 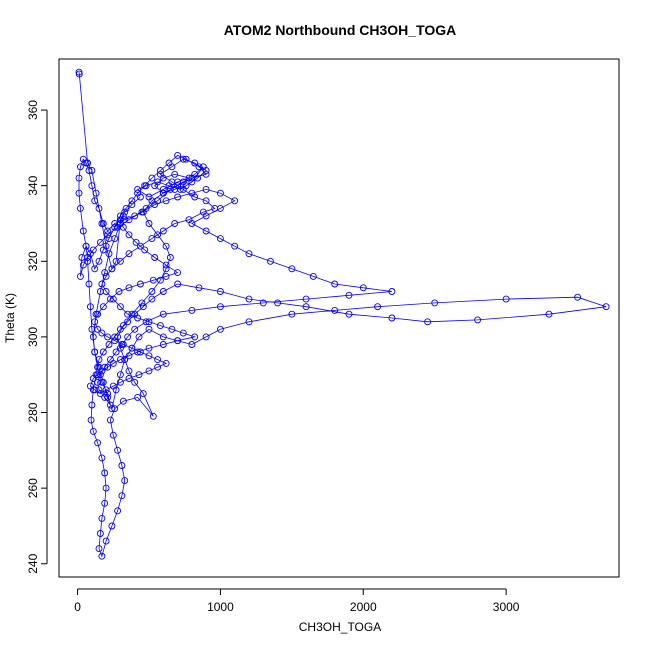 I want to click on y-tick-label: 240, so click(x=33, y=563).